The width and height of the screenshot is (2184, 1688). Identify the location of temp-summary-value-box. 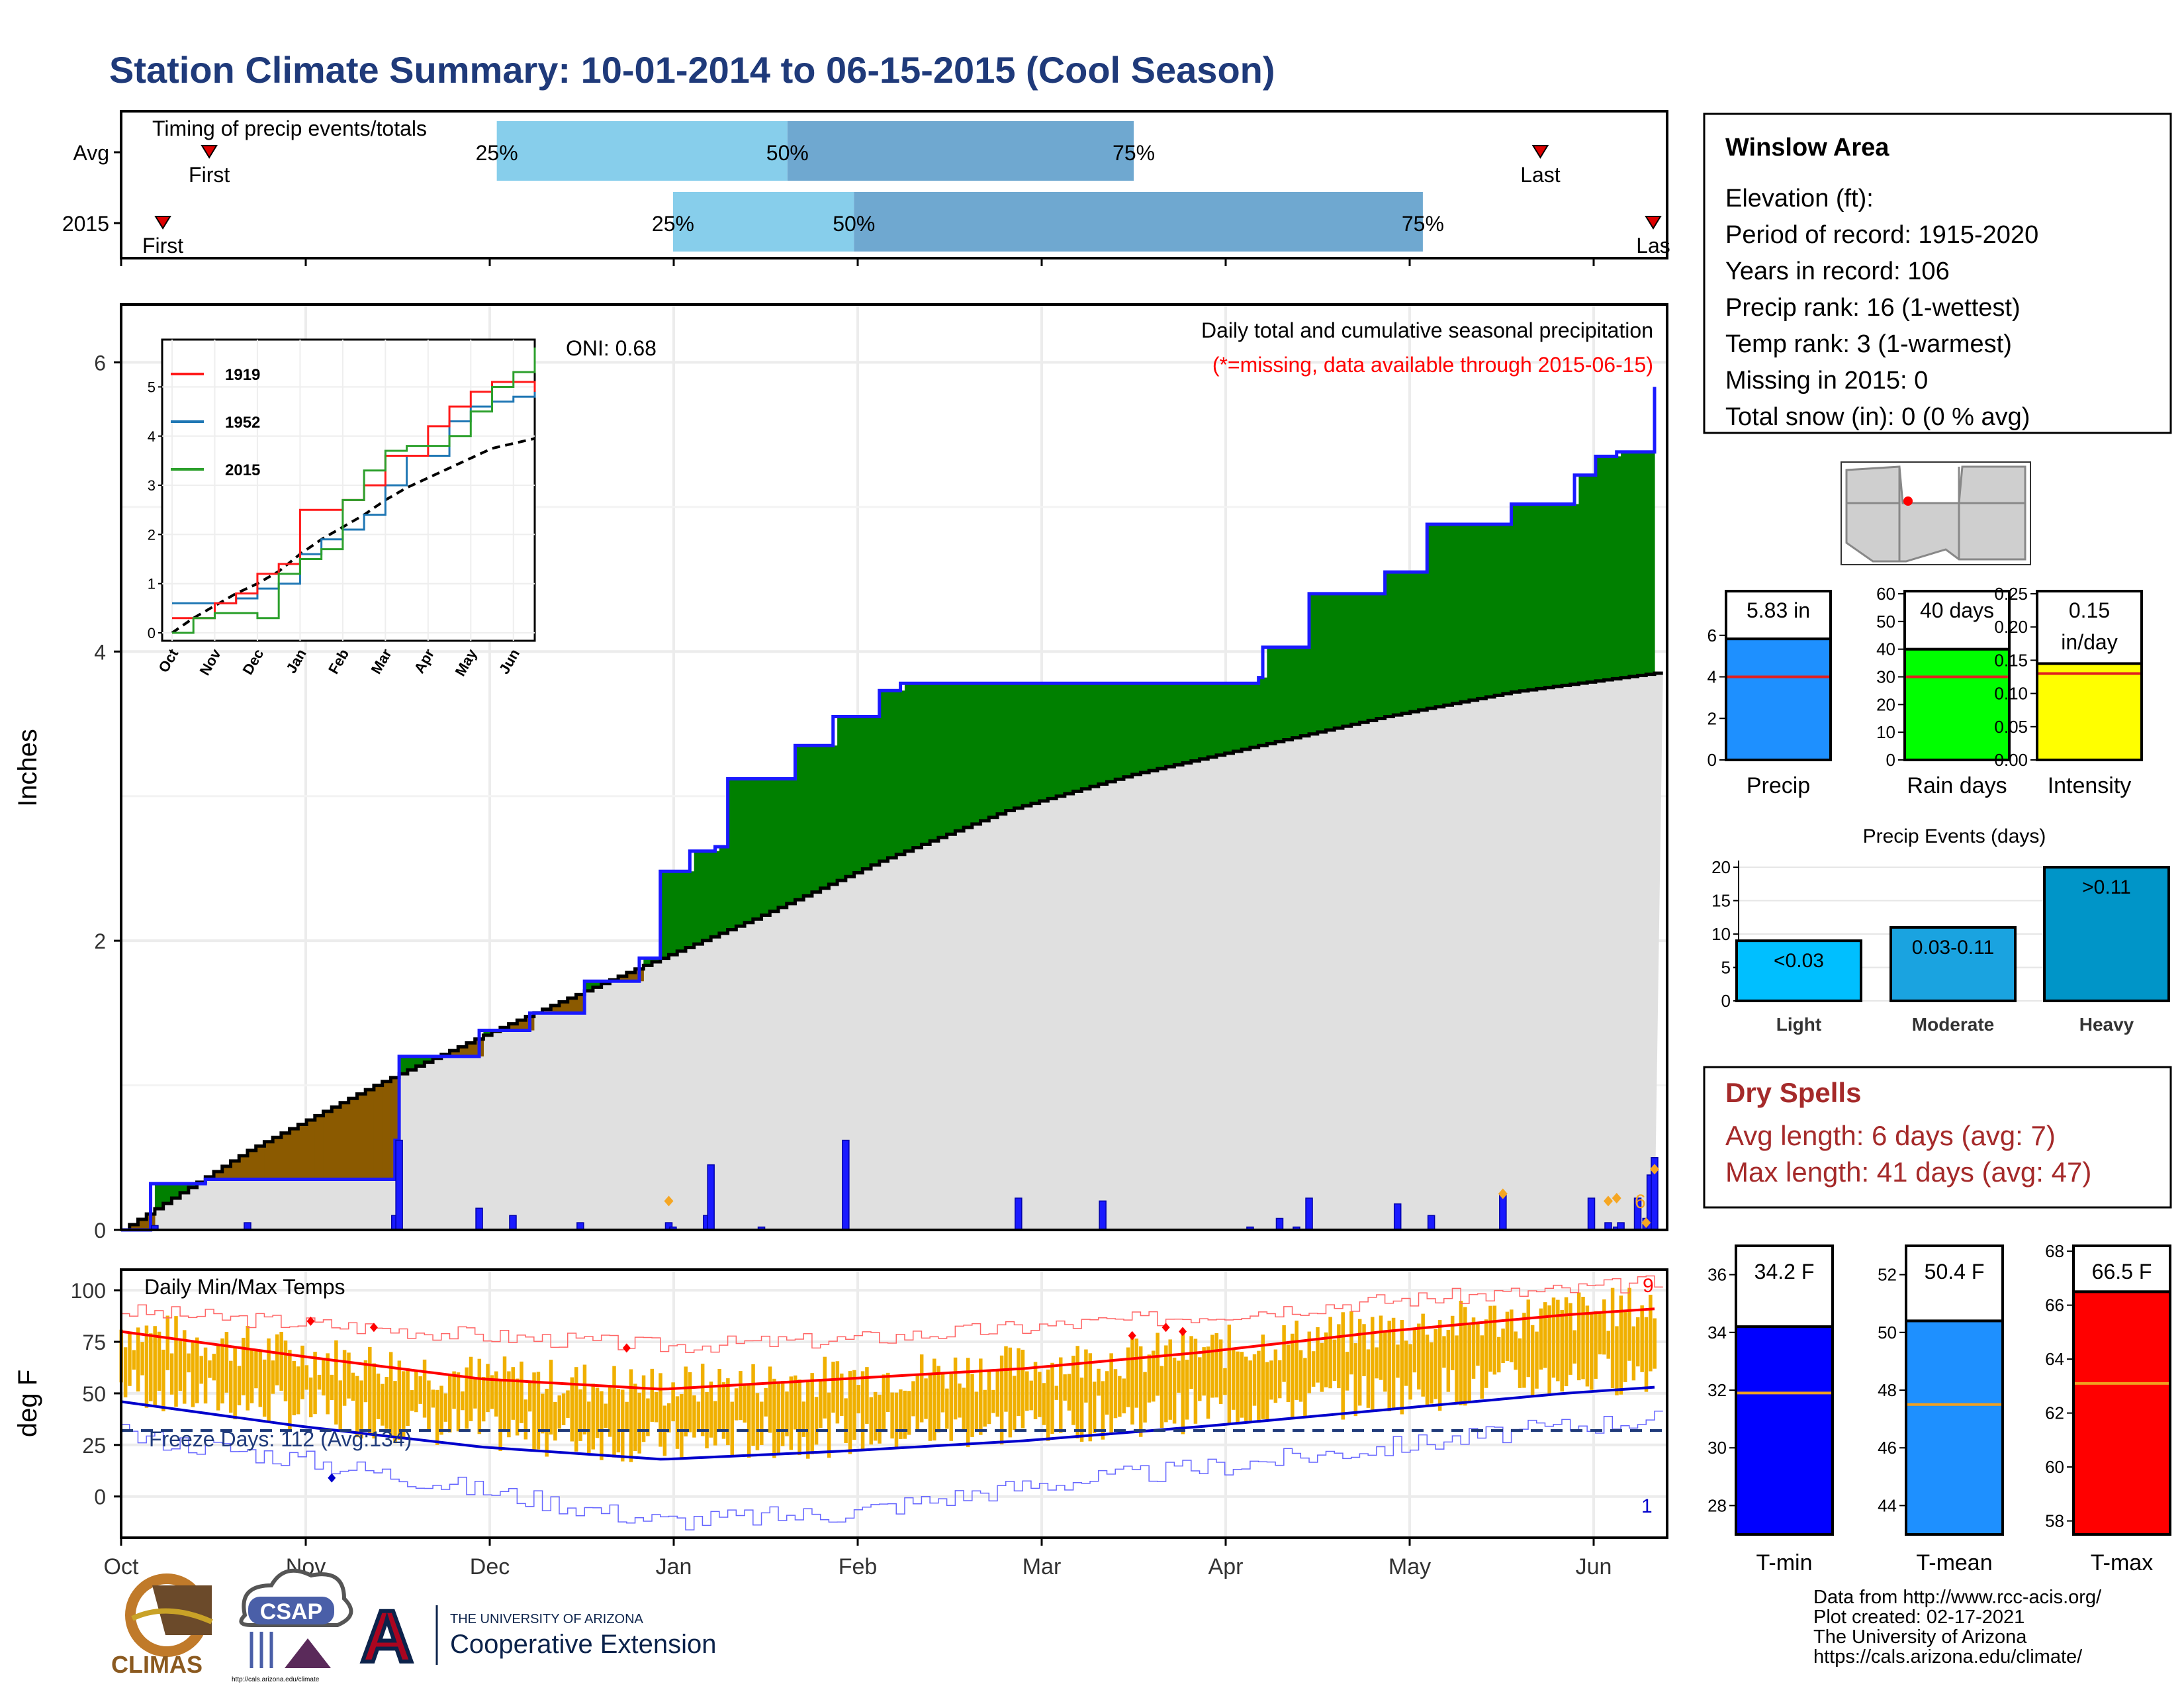
(1954, 1283).